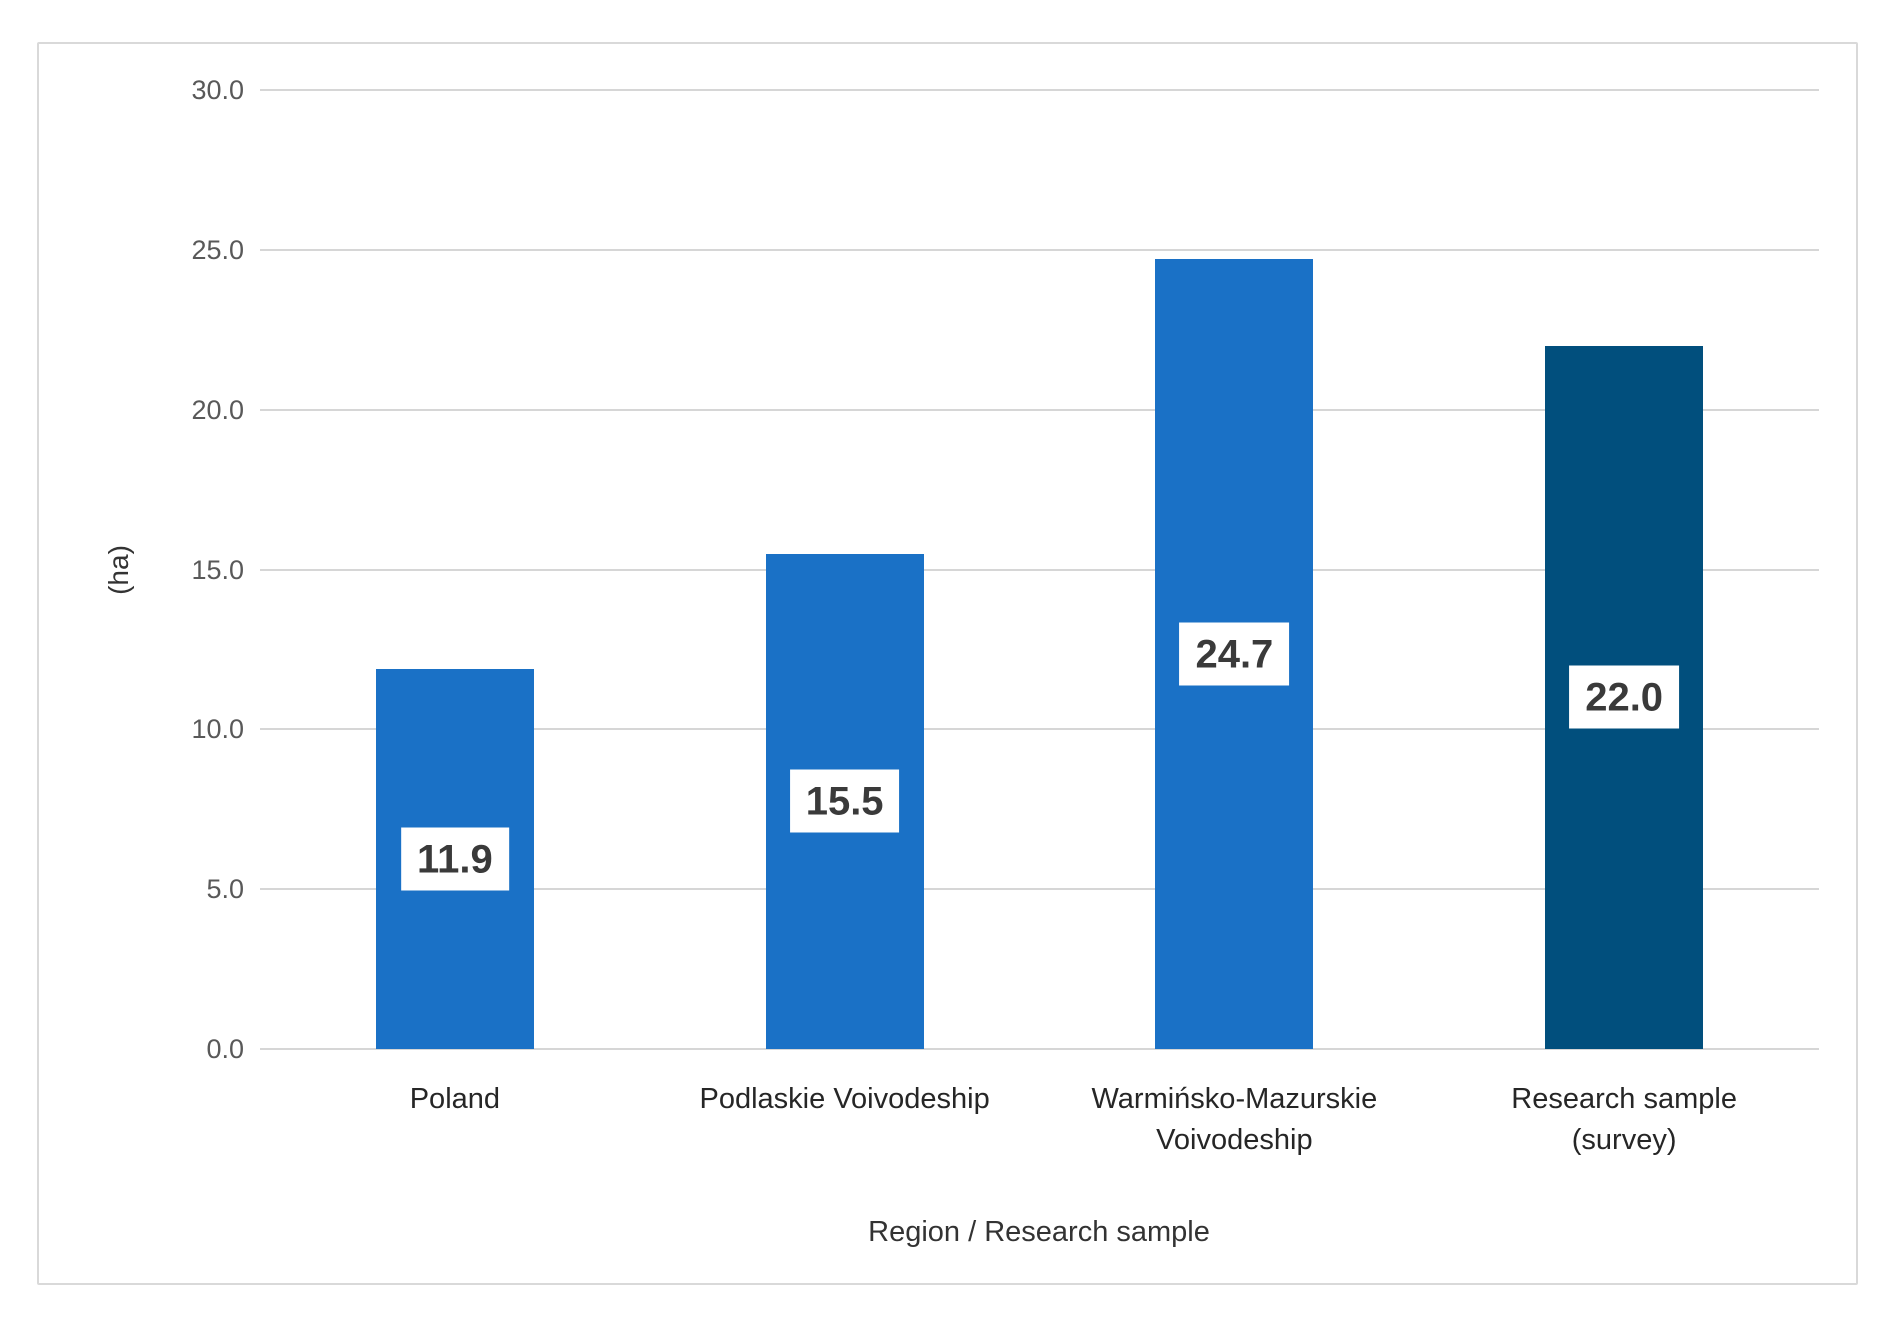 The height and width of the screenshot is (1333, 1896). What do you see at coordinates (217, 729) in the screenshot?
I see `y-tick-label: 10.0` at bounding box center [217, 729].